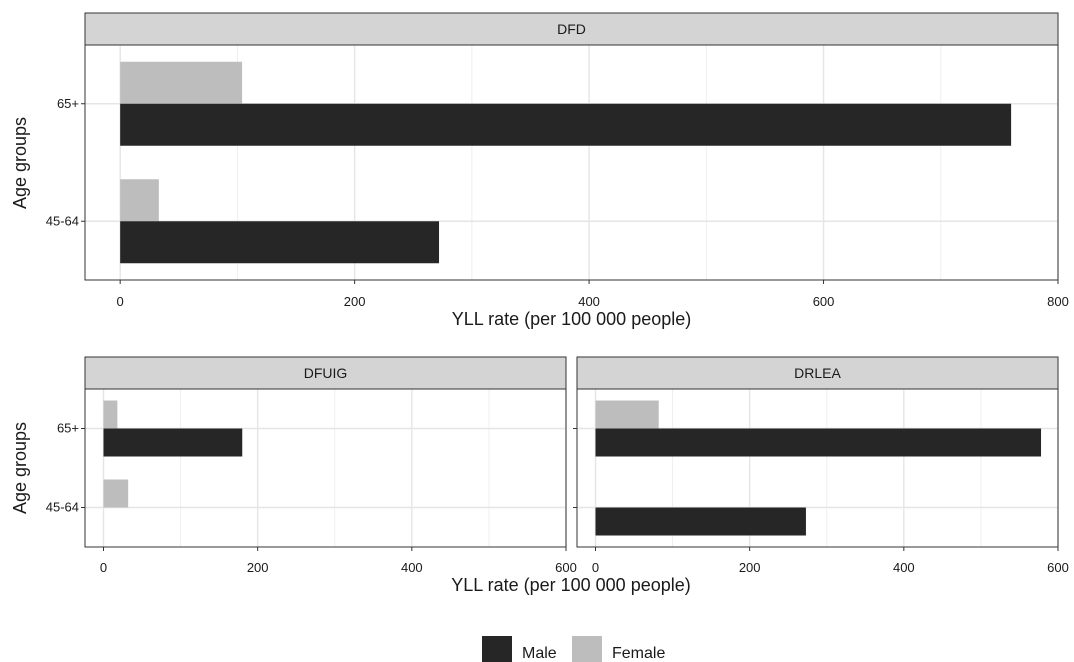 The height and width of the screenshot is (662, 1074). Describe the element at coordinates (68, 428) in the screenshot. I see `panel-dfuig-ytick-label: 65+` at that location.